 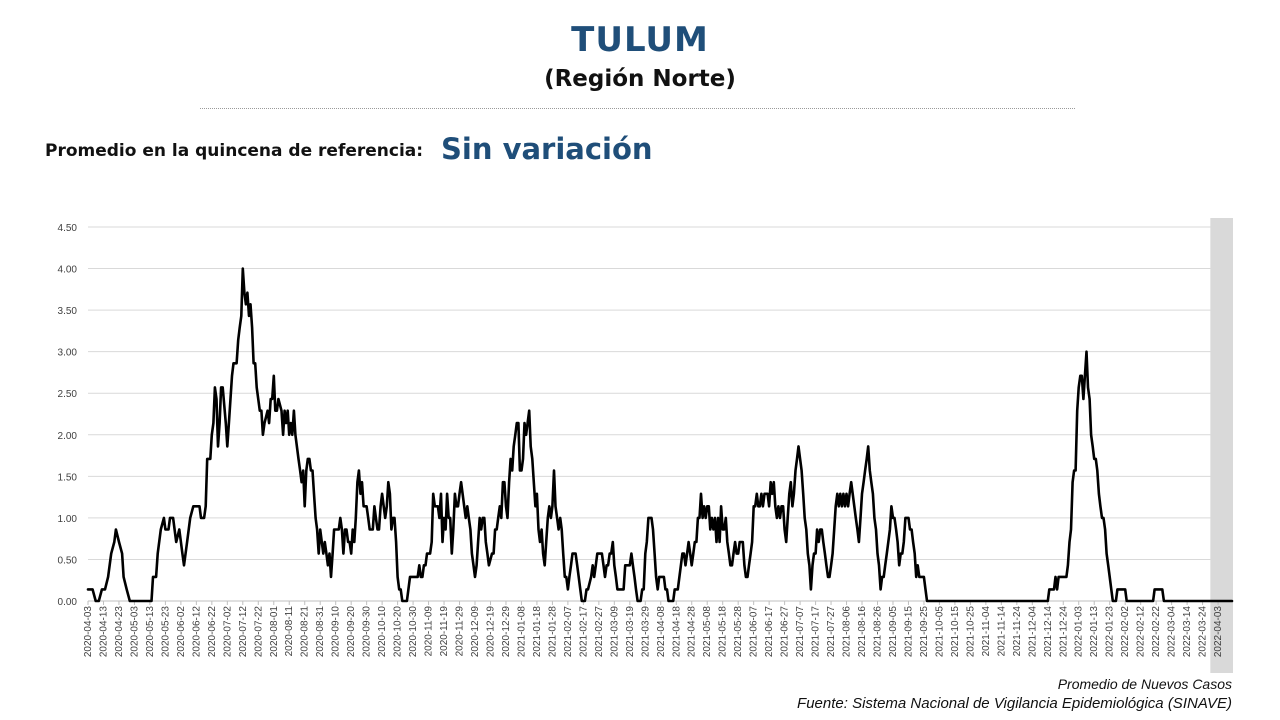 I want to click on x-tick-label: 2021-02-17, so click(x=583, y=632).